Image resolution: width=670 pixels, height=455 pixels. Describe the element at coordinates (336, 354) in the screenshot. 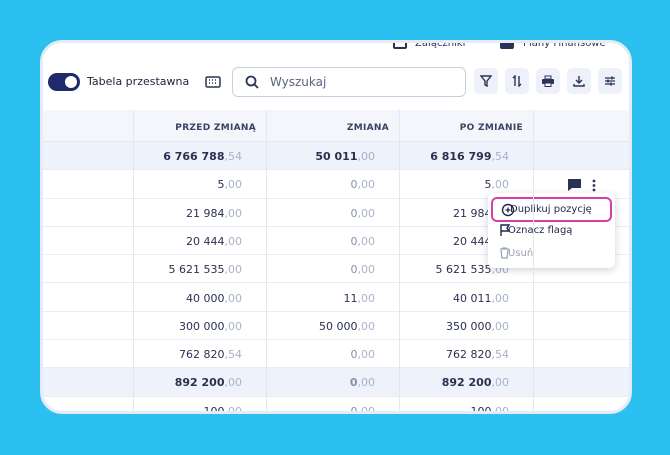

I see `table-row: 762 820,54 0,00 762 820,54` at that location.